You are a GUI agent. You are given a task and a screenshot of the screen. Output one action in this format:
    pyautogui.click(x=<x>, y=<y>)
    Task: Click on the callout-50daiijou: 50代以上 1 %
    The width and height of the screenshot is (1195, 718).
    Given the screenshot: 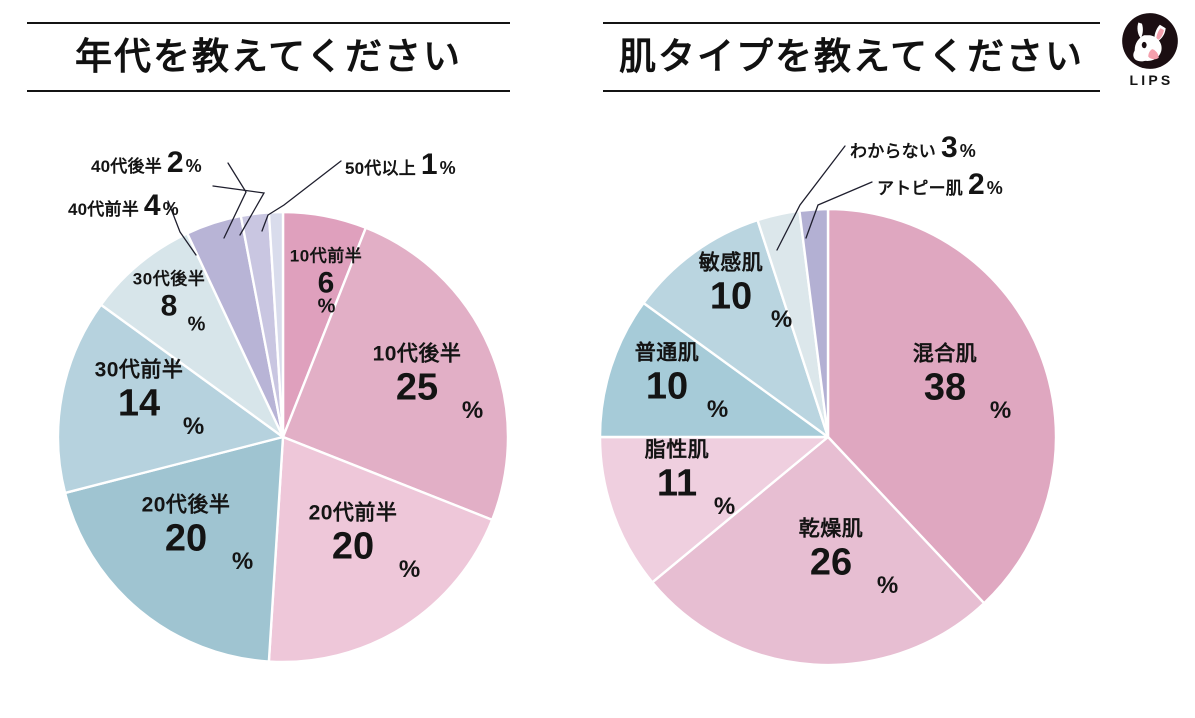 What is the action you would take?
    pyautogui.click(x=400, y=165)
    